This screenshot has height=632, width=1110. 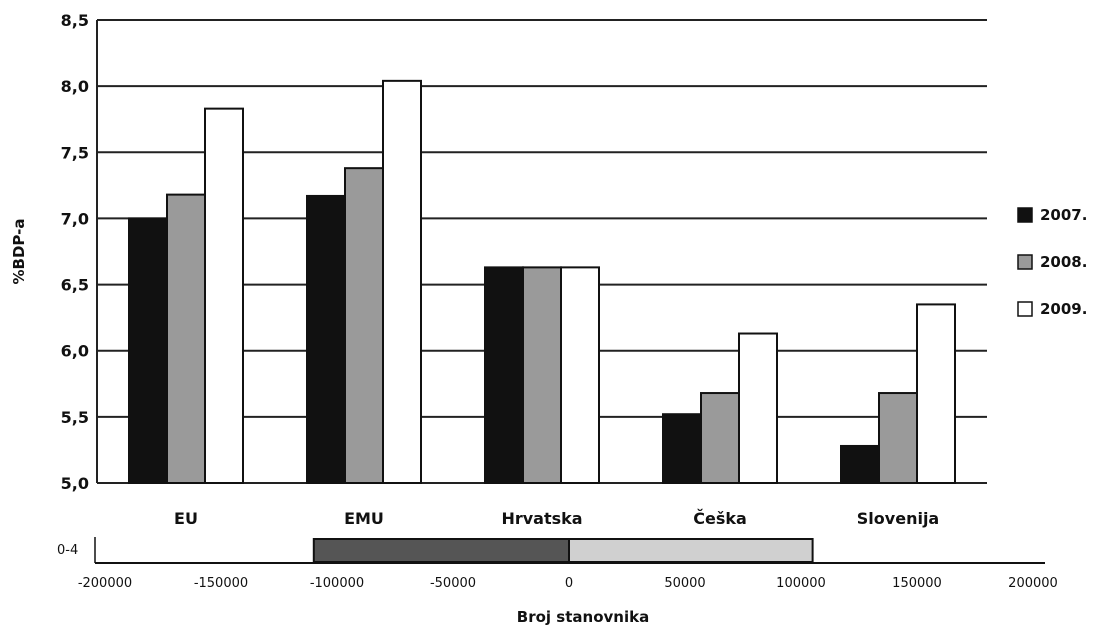 What do you see at coordinates (684, 583) in the screenshot?
I see `pyramid-x-tick-label: 50000` at bounding box center [684, 583].